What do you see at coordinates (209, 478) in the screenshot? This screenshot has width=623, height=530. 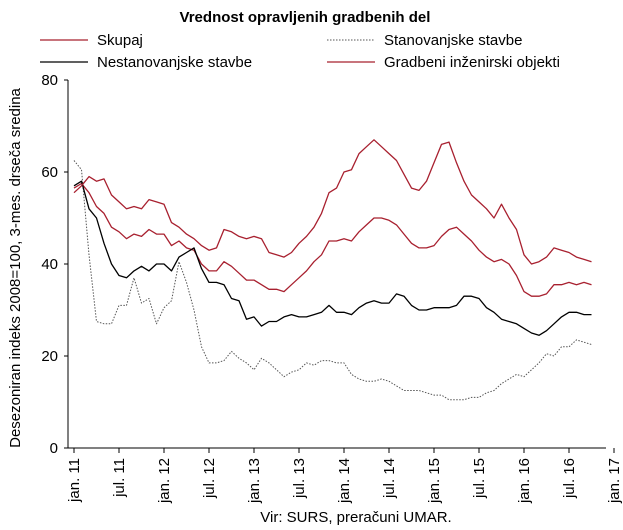 I see `x-tick-label: jul. 12` at bounding box center [209, 478].